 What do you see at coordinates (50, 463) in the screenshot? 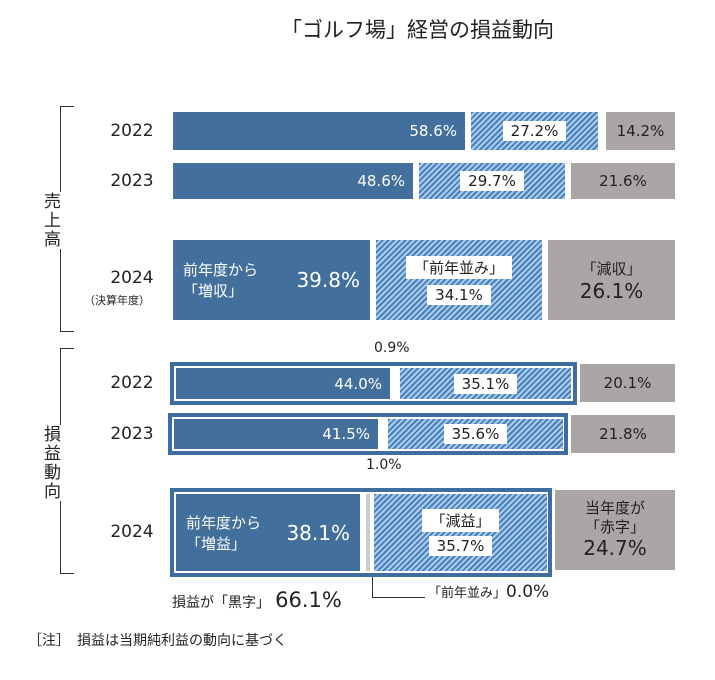
I see `group-label-profit: 損益動向` at bounding box center [50, 463].